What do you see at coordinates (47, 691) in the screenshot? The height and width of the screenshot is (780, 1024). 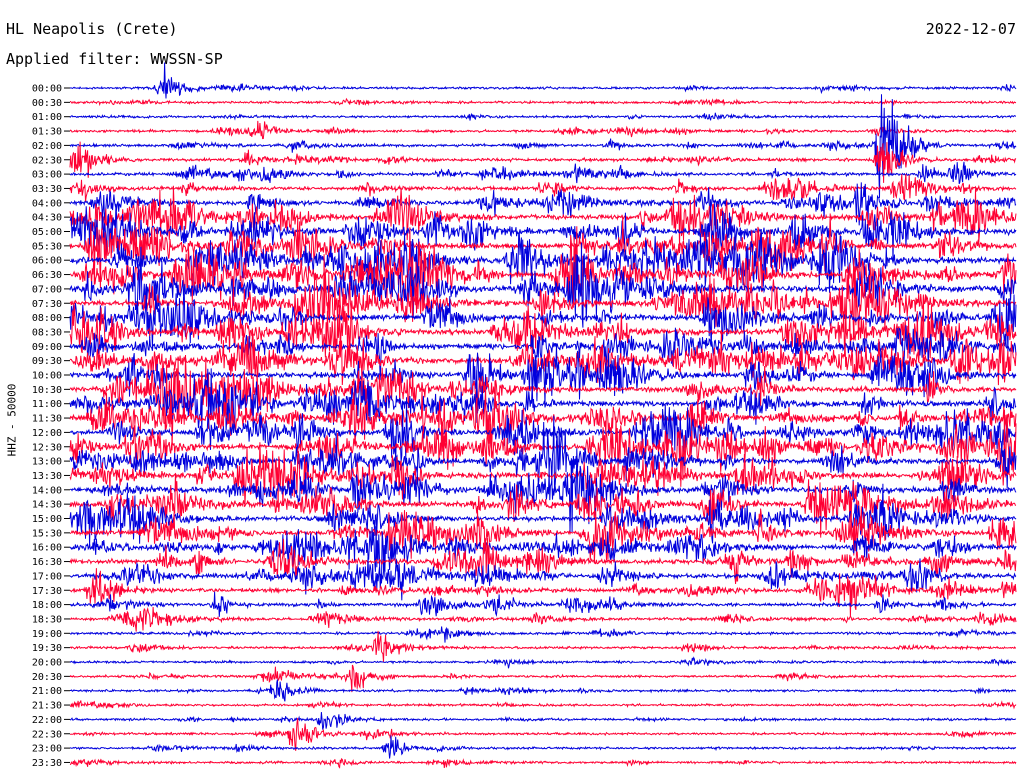 I see `row-time-label: 21:00` at bounding box center [47, 691].